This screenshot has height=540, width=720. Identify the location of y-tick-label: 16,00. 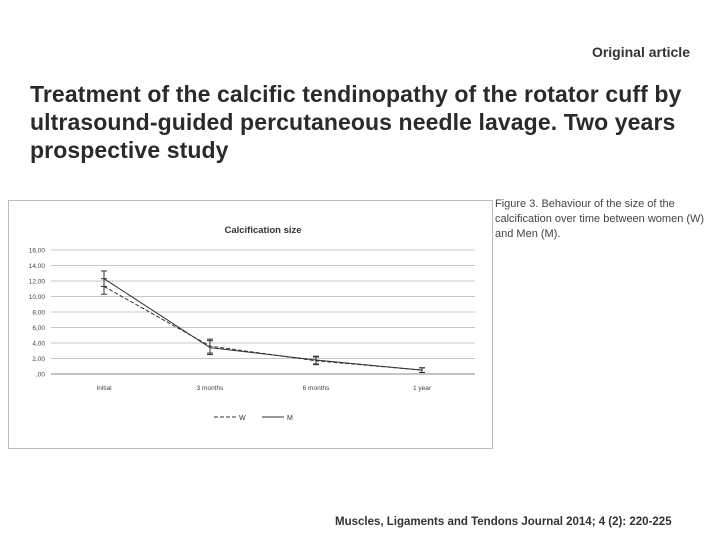
(37, 251).